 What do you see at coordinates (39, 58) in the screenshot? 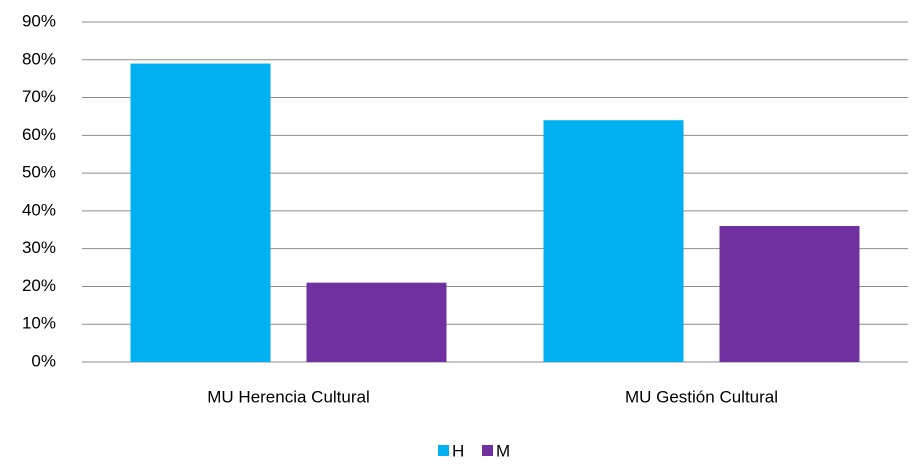
I see `y-tick-label: 80%` at bounding box center [39, 58].